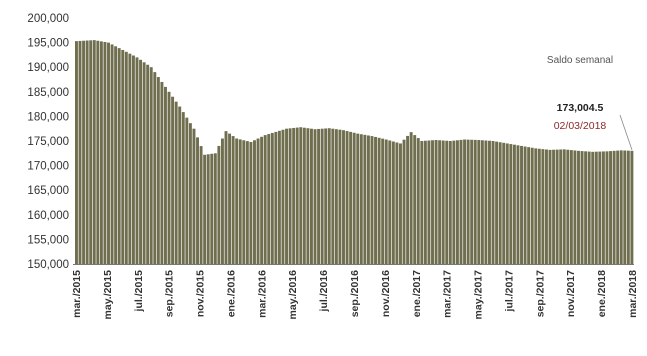 The height and width of the screenshot is (356, 647). What do you see at coordinates (571, 293) in the screenshot?
I see `x-tick-label: nov./2017` at bounding box center [571, 293].